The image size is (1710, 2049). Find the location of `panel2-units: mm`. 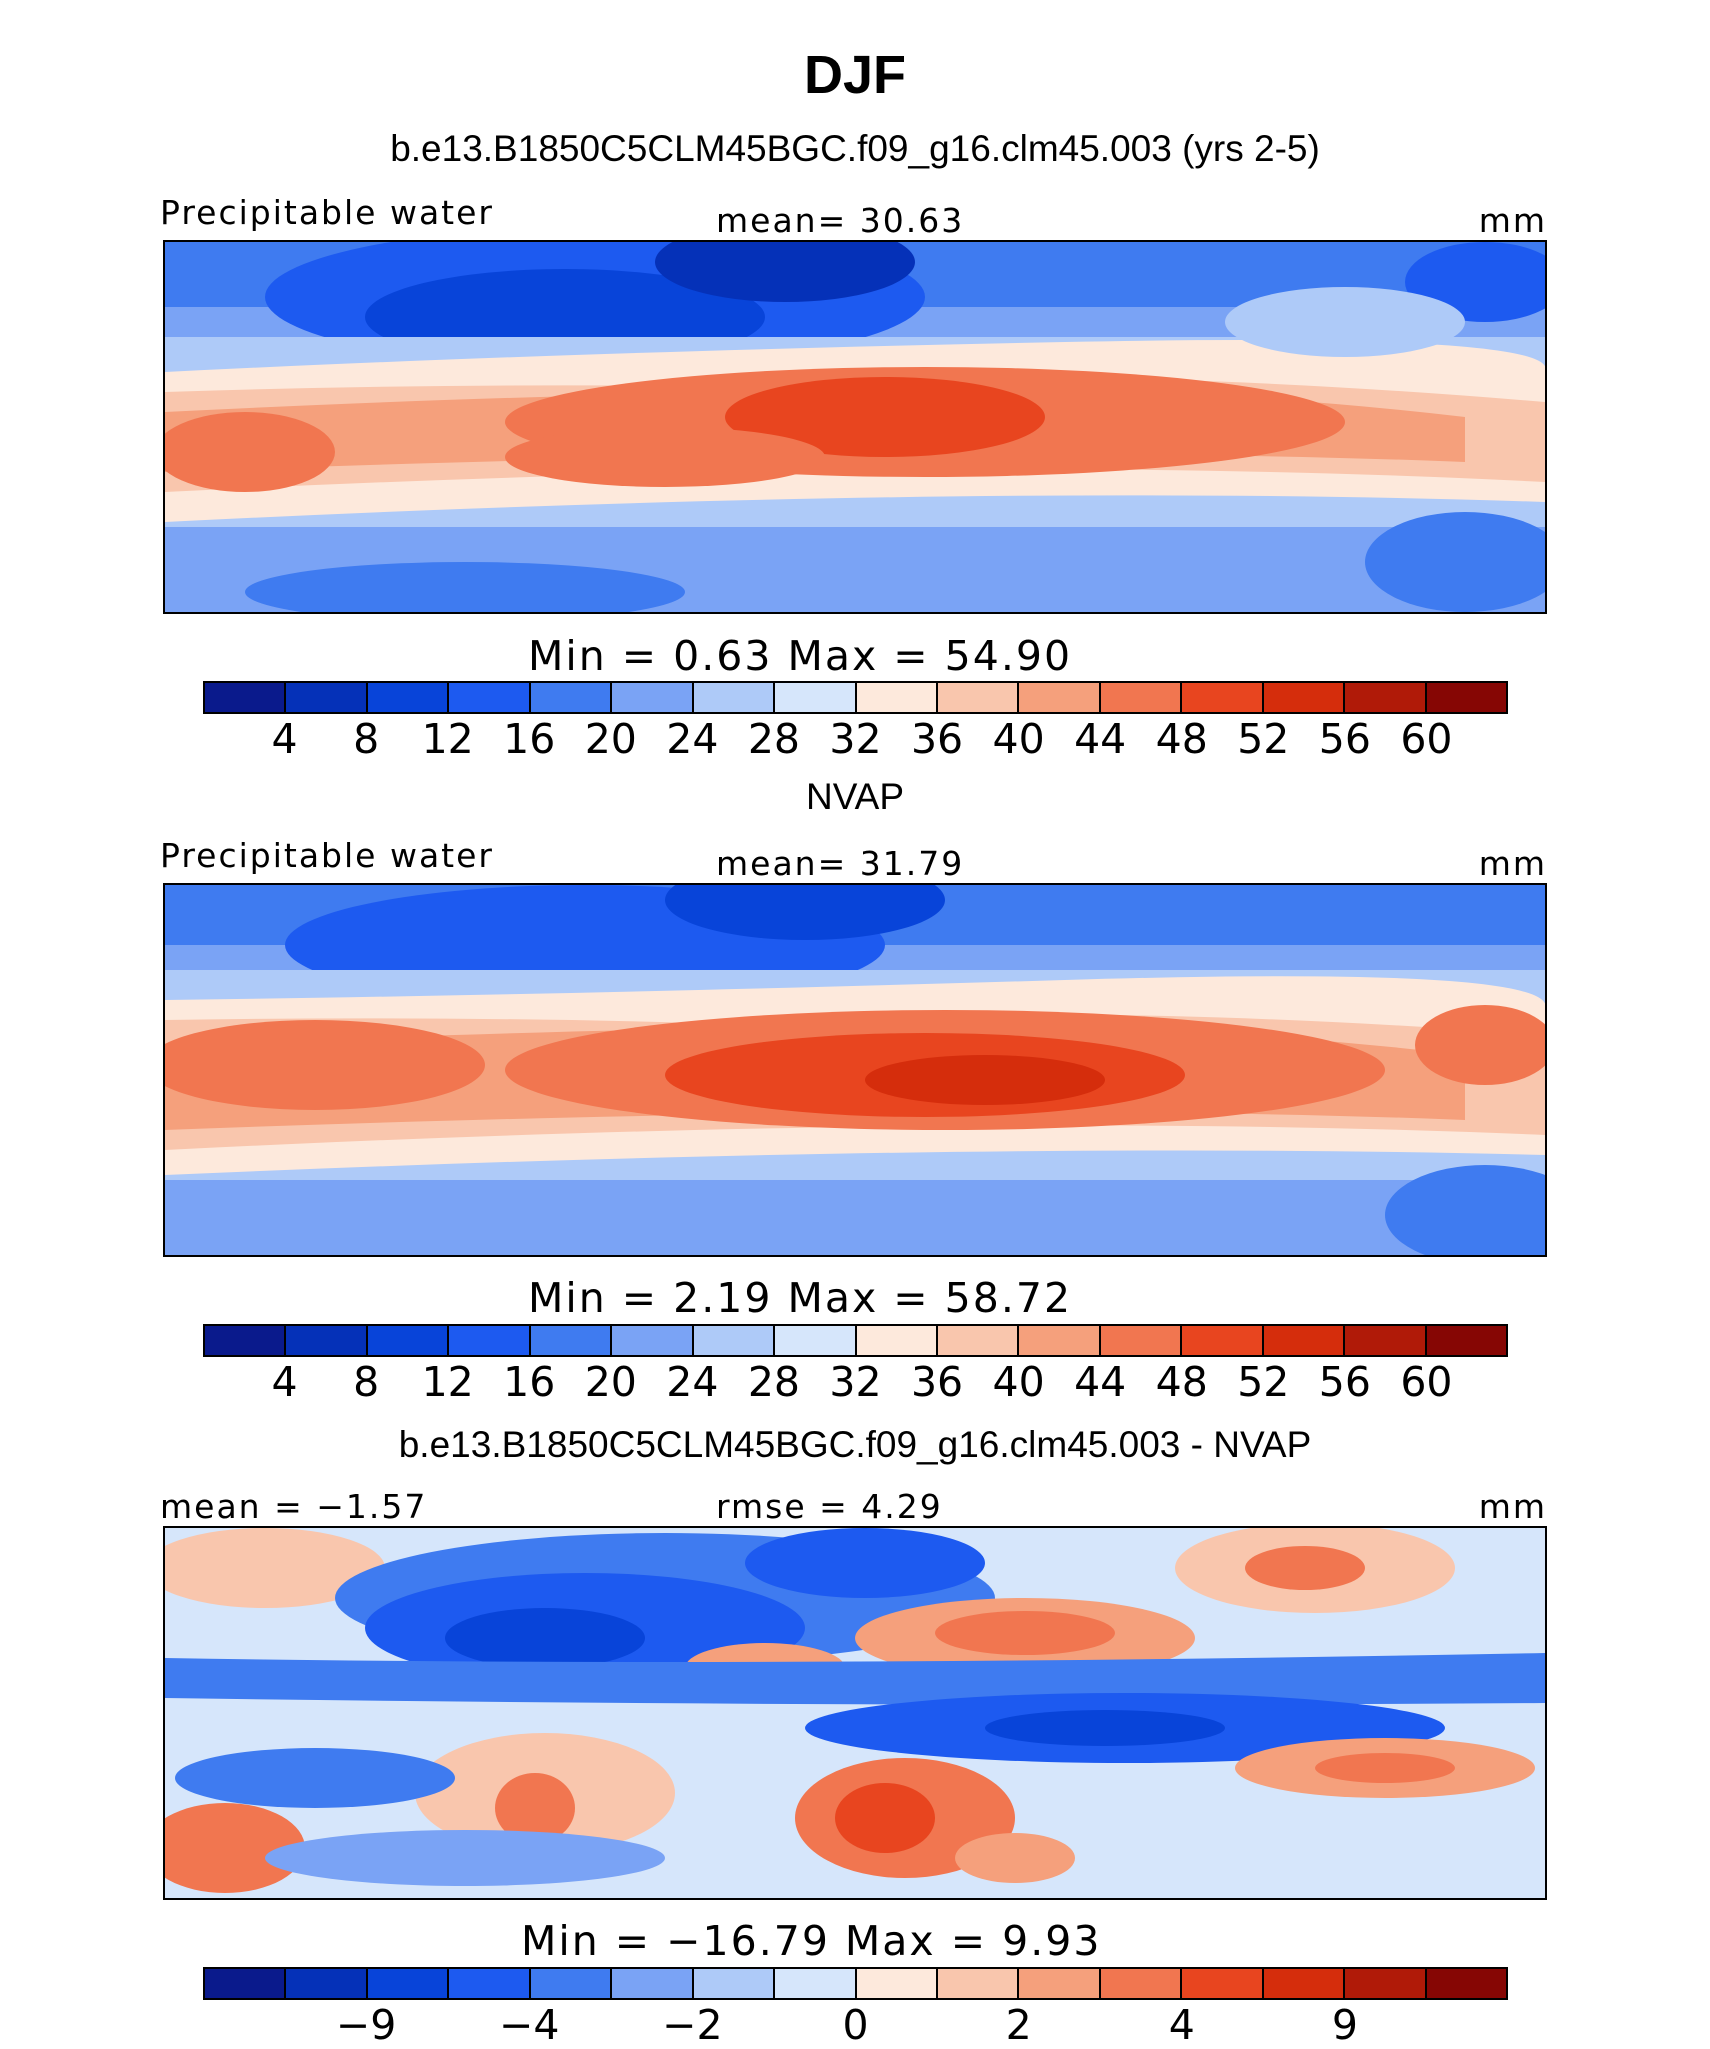

panel2-units: mm is located at coordinates (1512, 863).